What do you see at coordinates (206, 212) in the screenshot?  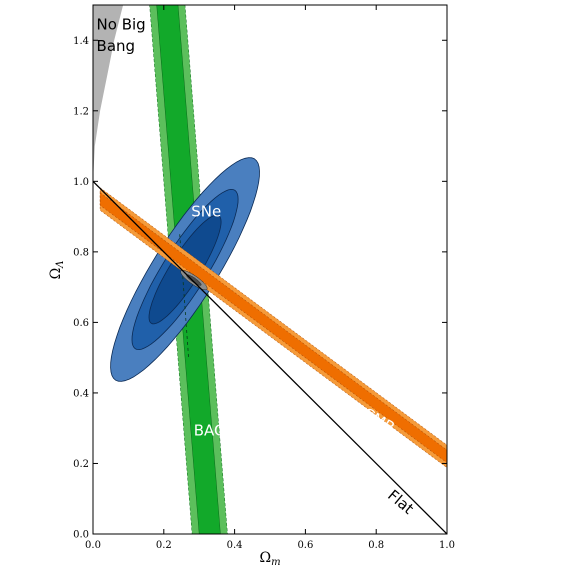 I see `label-sne: SNe` at bounding box center [206, 212].